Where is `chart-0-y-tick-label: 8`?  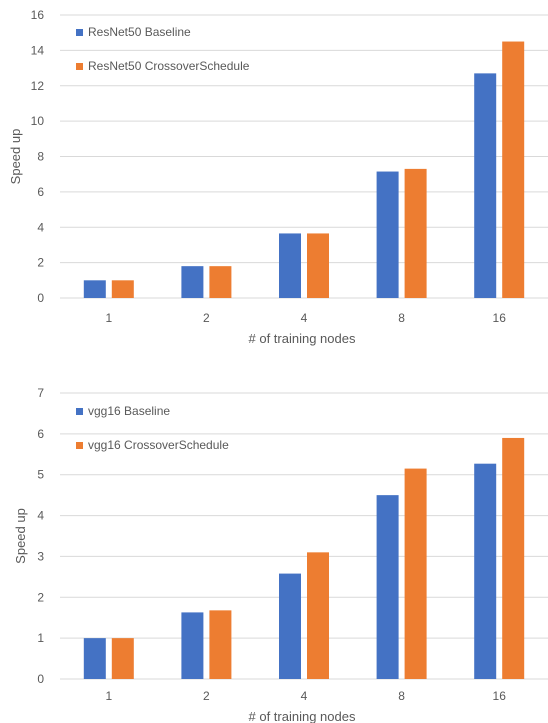 chart-0-y-tick-label: 8 is located at coordinates (40, 157).